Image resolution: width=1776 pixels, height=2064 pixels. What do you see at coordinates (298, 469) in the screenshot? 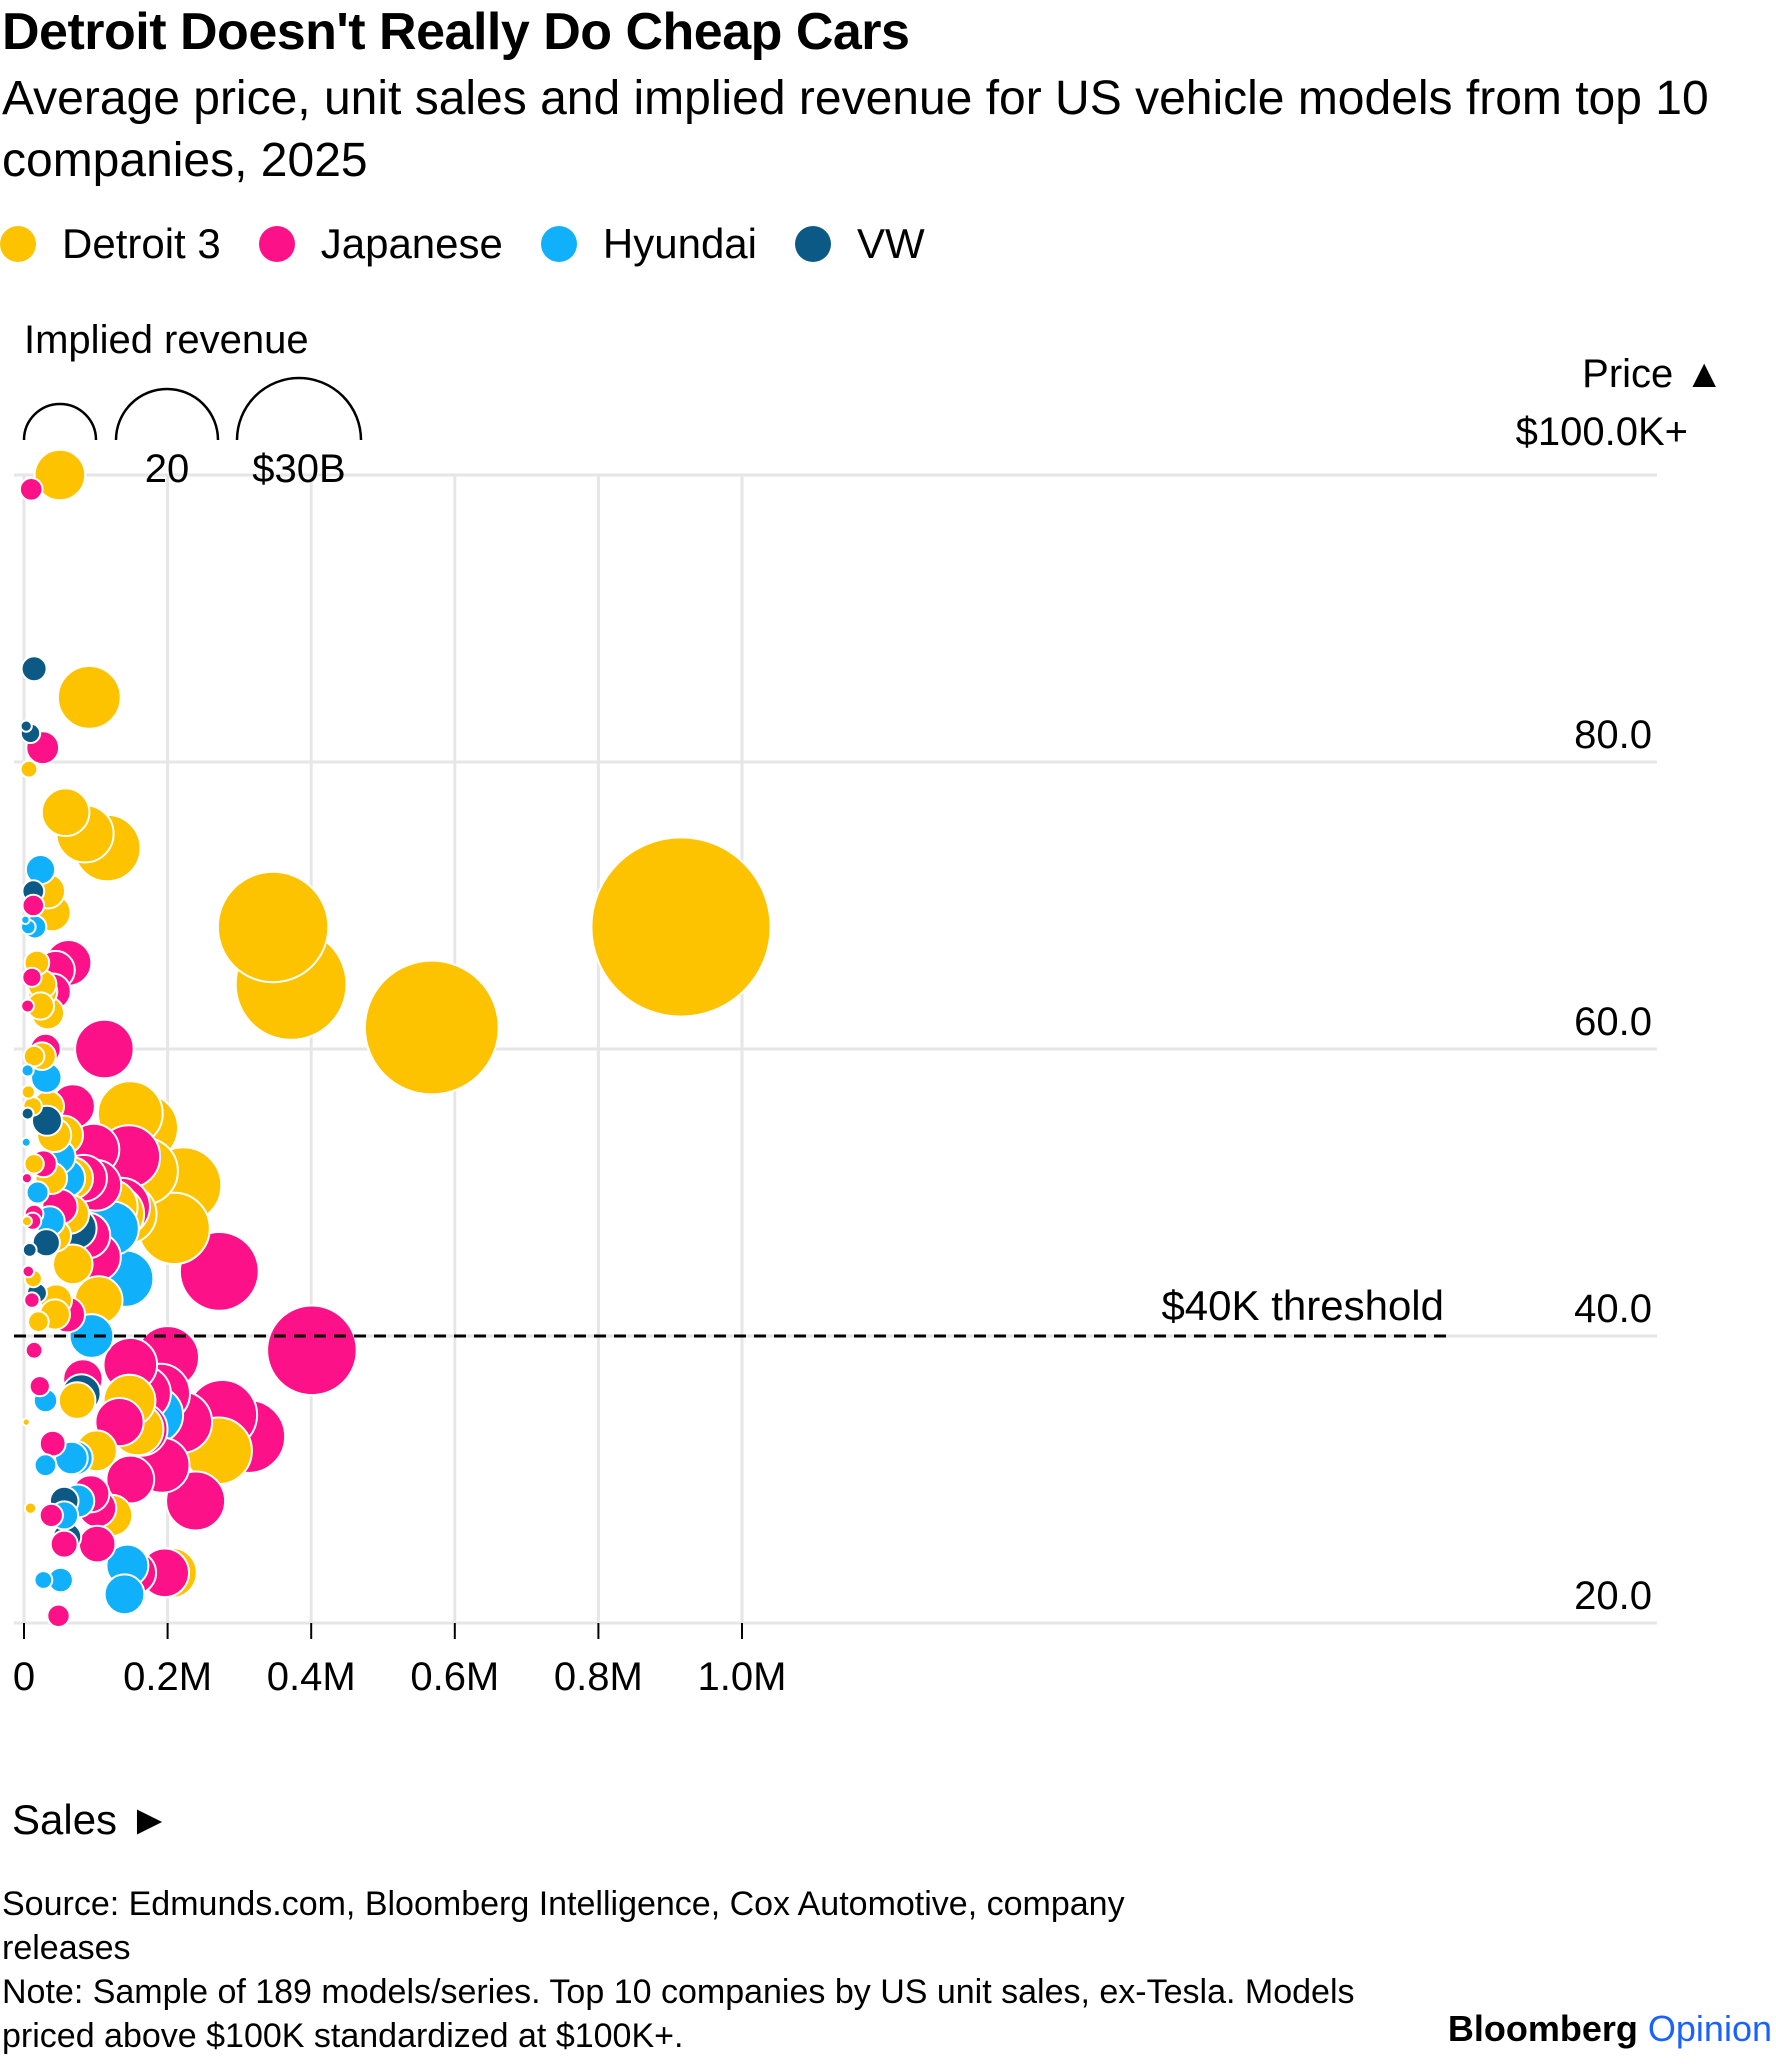
I see `size-label-30: $30B` at bounding box center [298, 469].